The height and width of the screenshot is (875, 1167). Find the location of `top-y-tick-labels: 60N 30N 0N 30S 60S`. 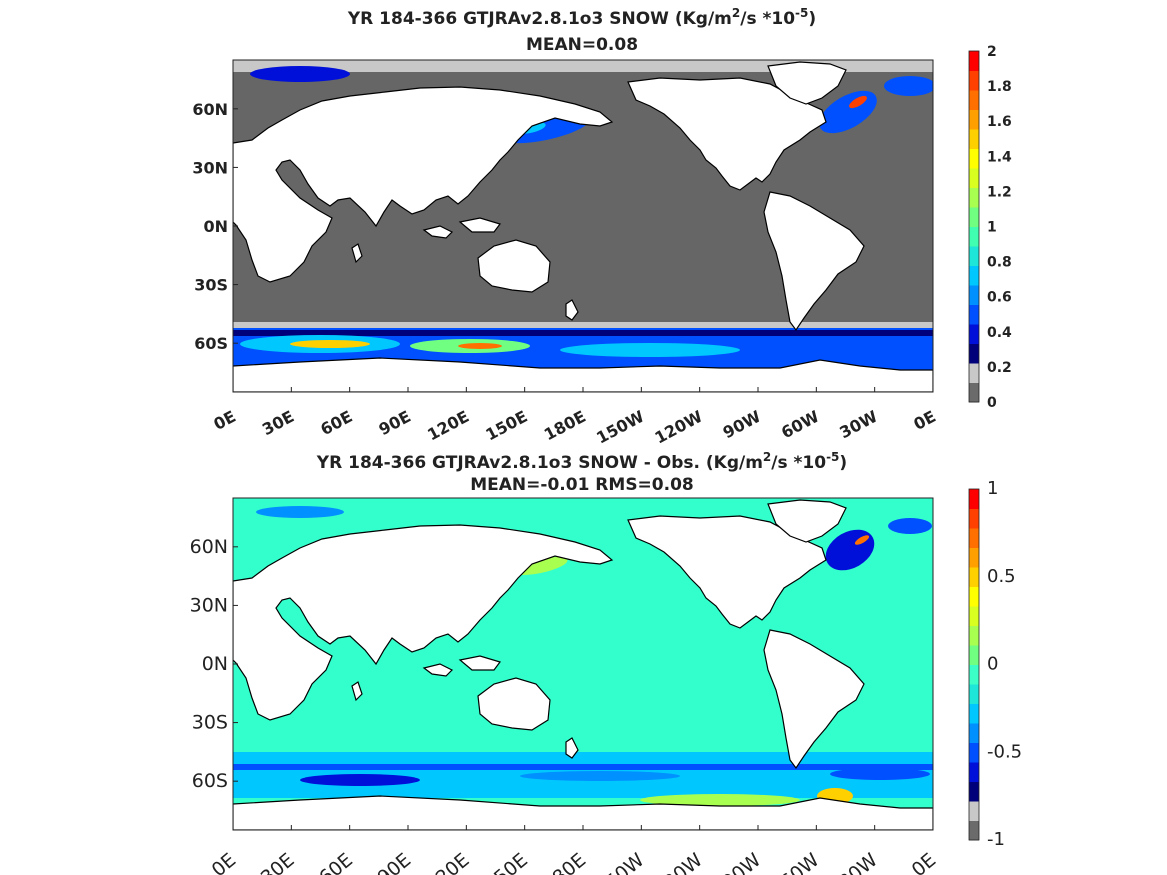

top-y-tick-labels: 60N 30N 0N 30S 60S is located at coordinates (215, 226).